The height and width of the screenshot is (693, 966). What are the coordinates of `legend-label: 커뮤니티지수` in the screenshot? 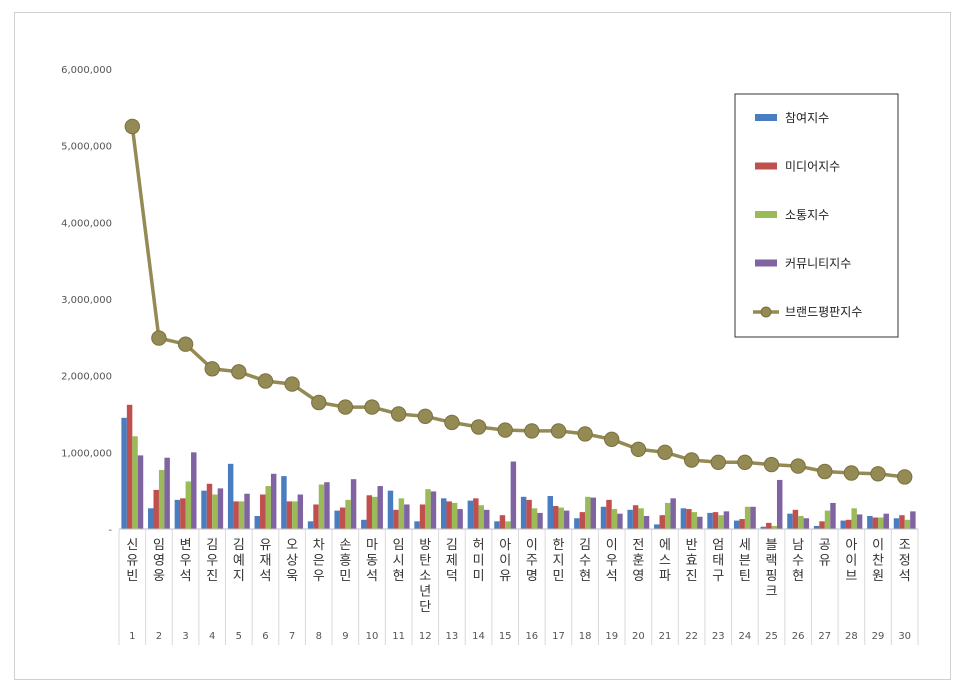 It's located at (818, 264).